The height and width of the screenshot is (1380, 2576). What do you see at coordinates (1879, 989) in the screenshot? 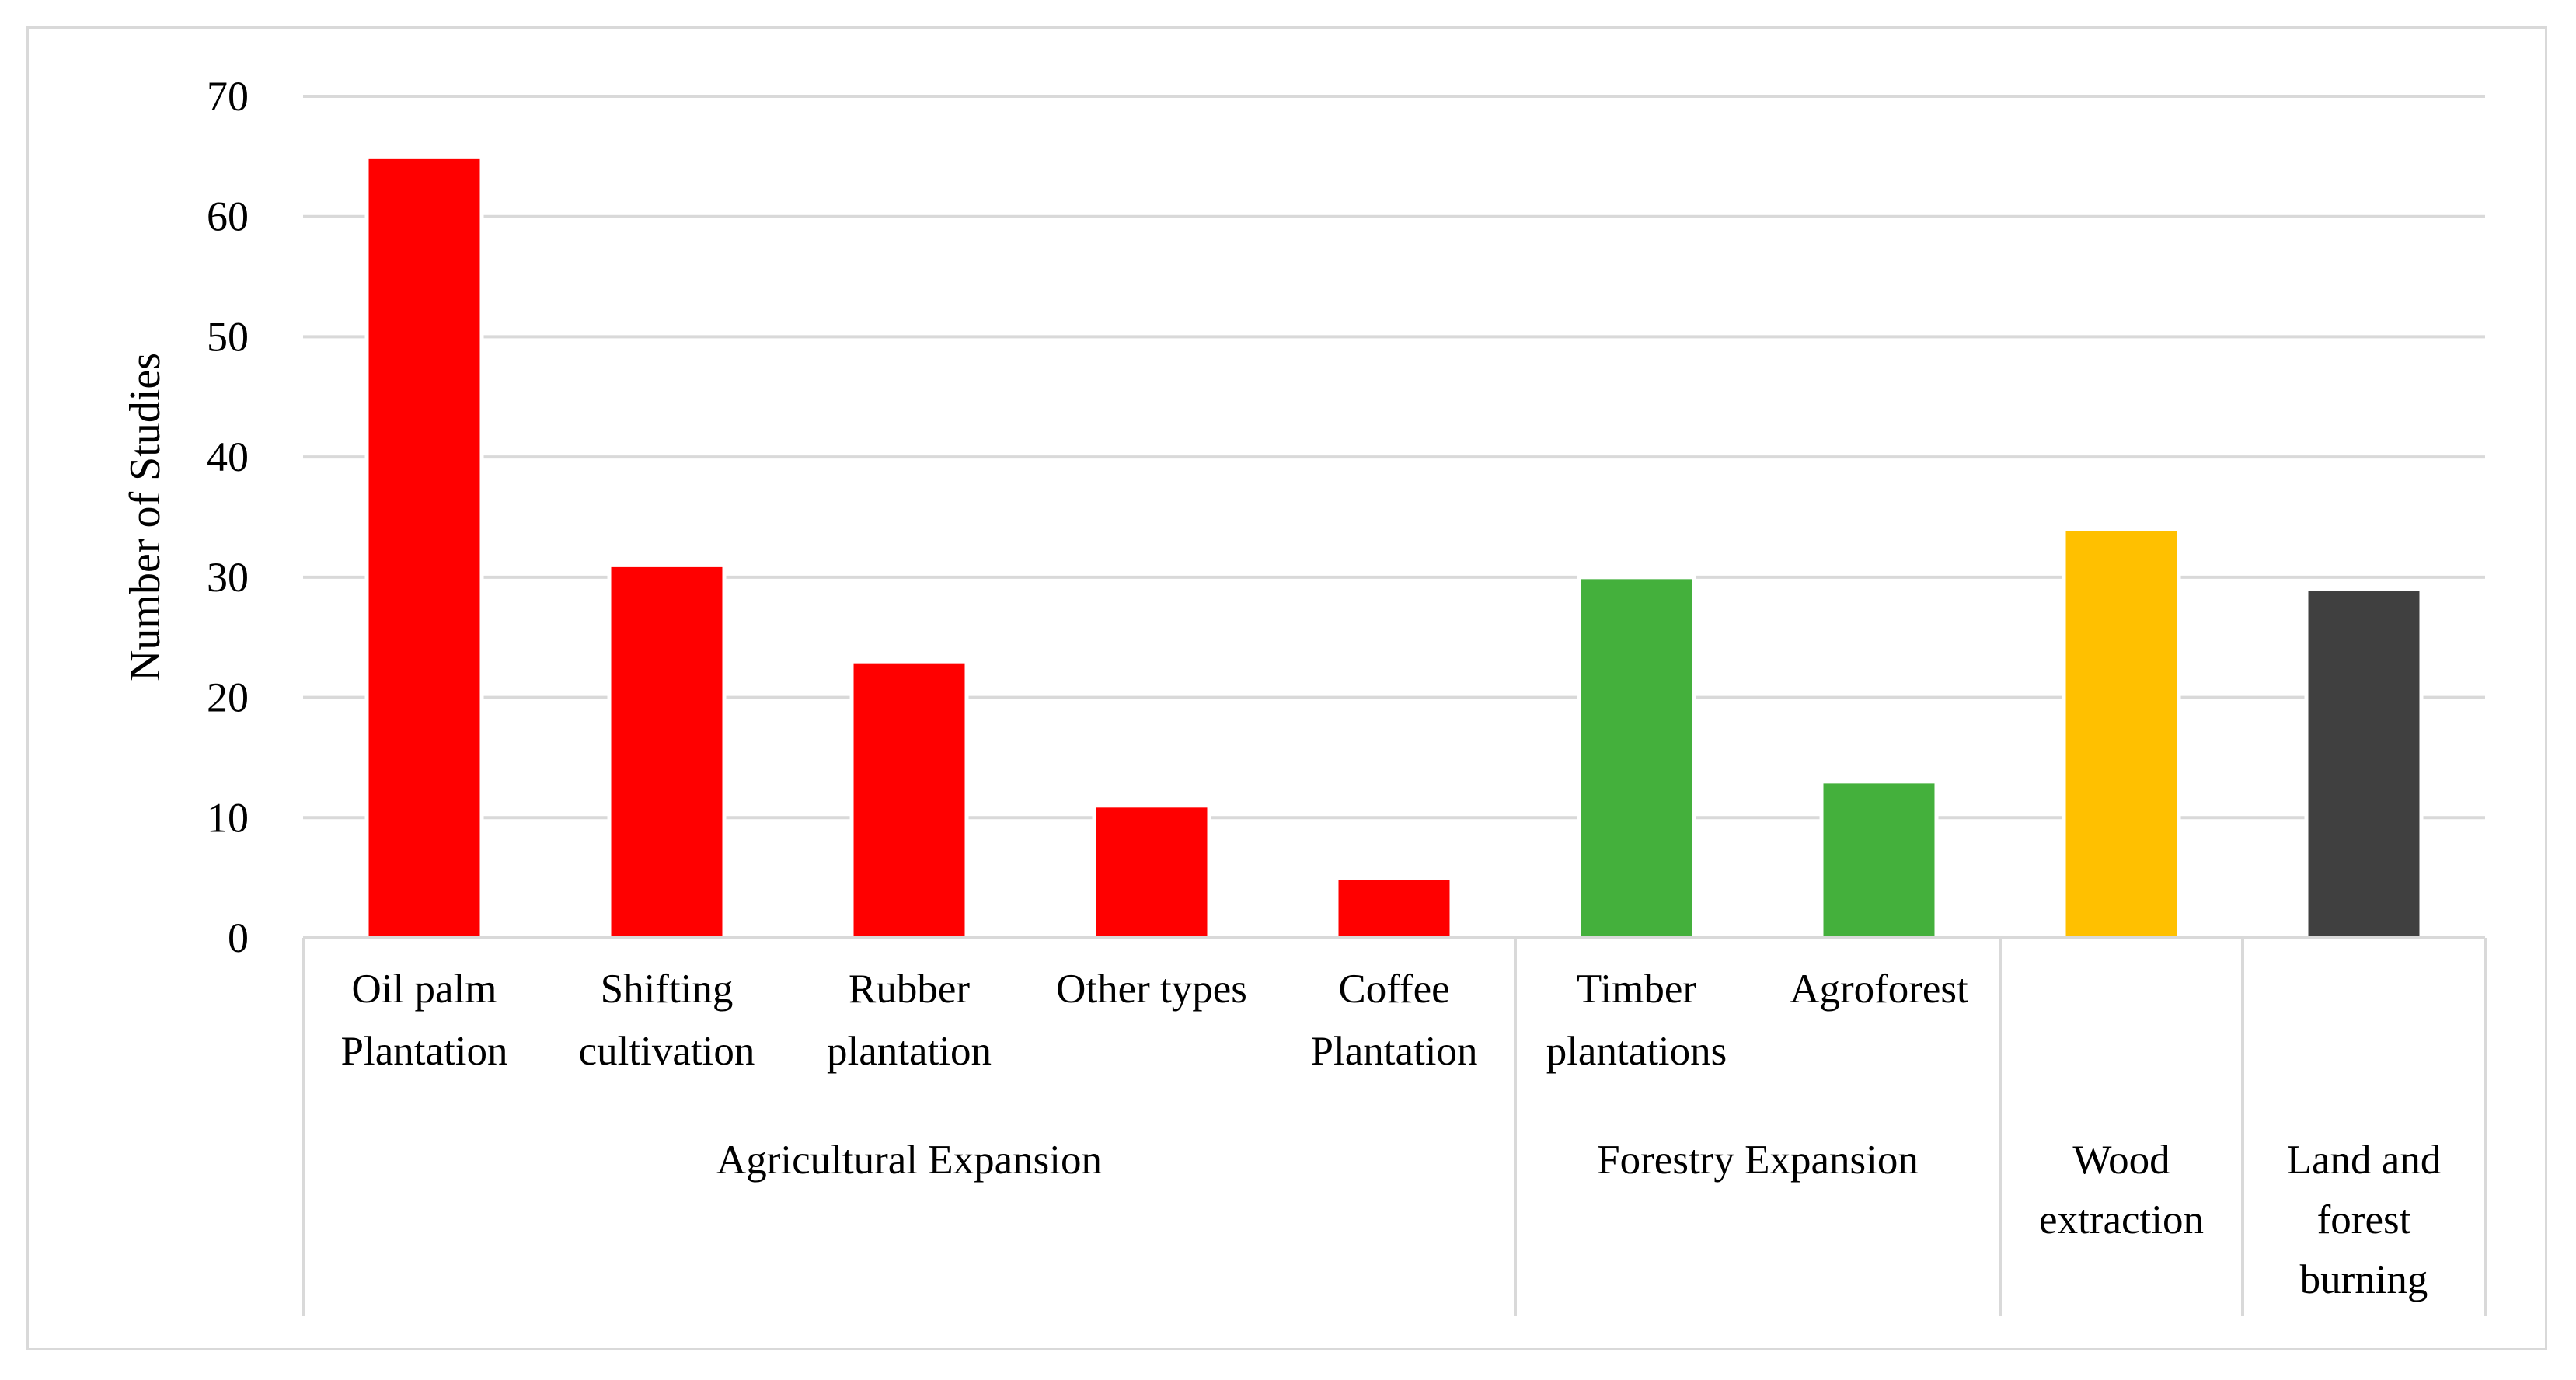
I see `x-tick-label: Agroforest` at bounding box center [1879, 989].